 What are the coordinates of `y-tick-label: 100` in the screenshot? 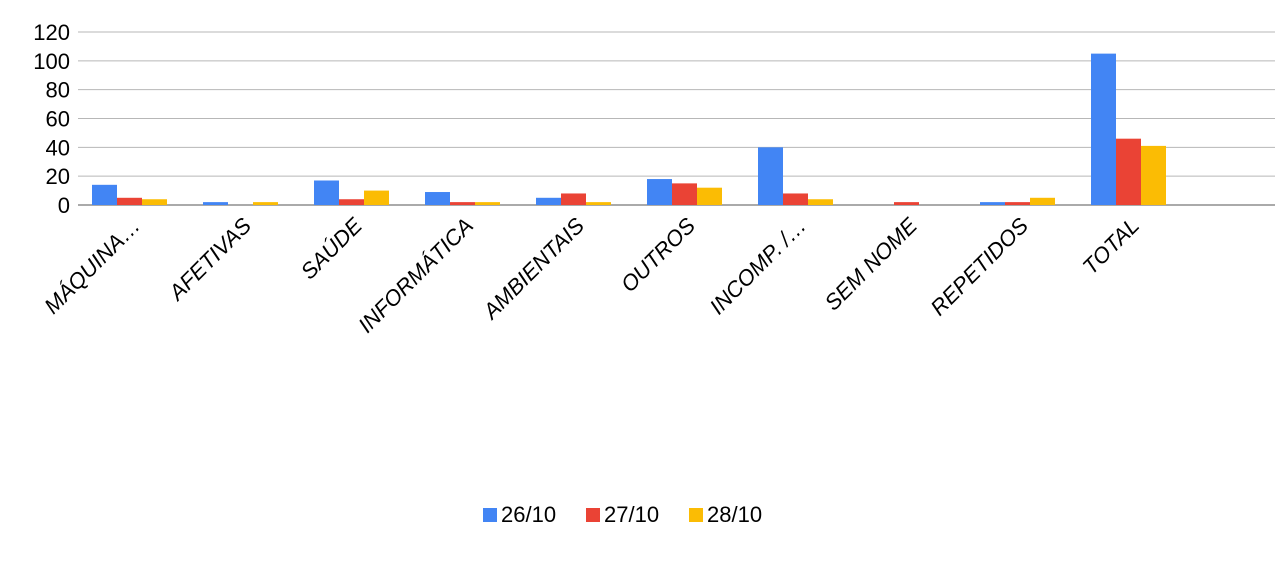 It's located at (51, 61).